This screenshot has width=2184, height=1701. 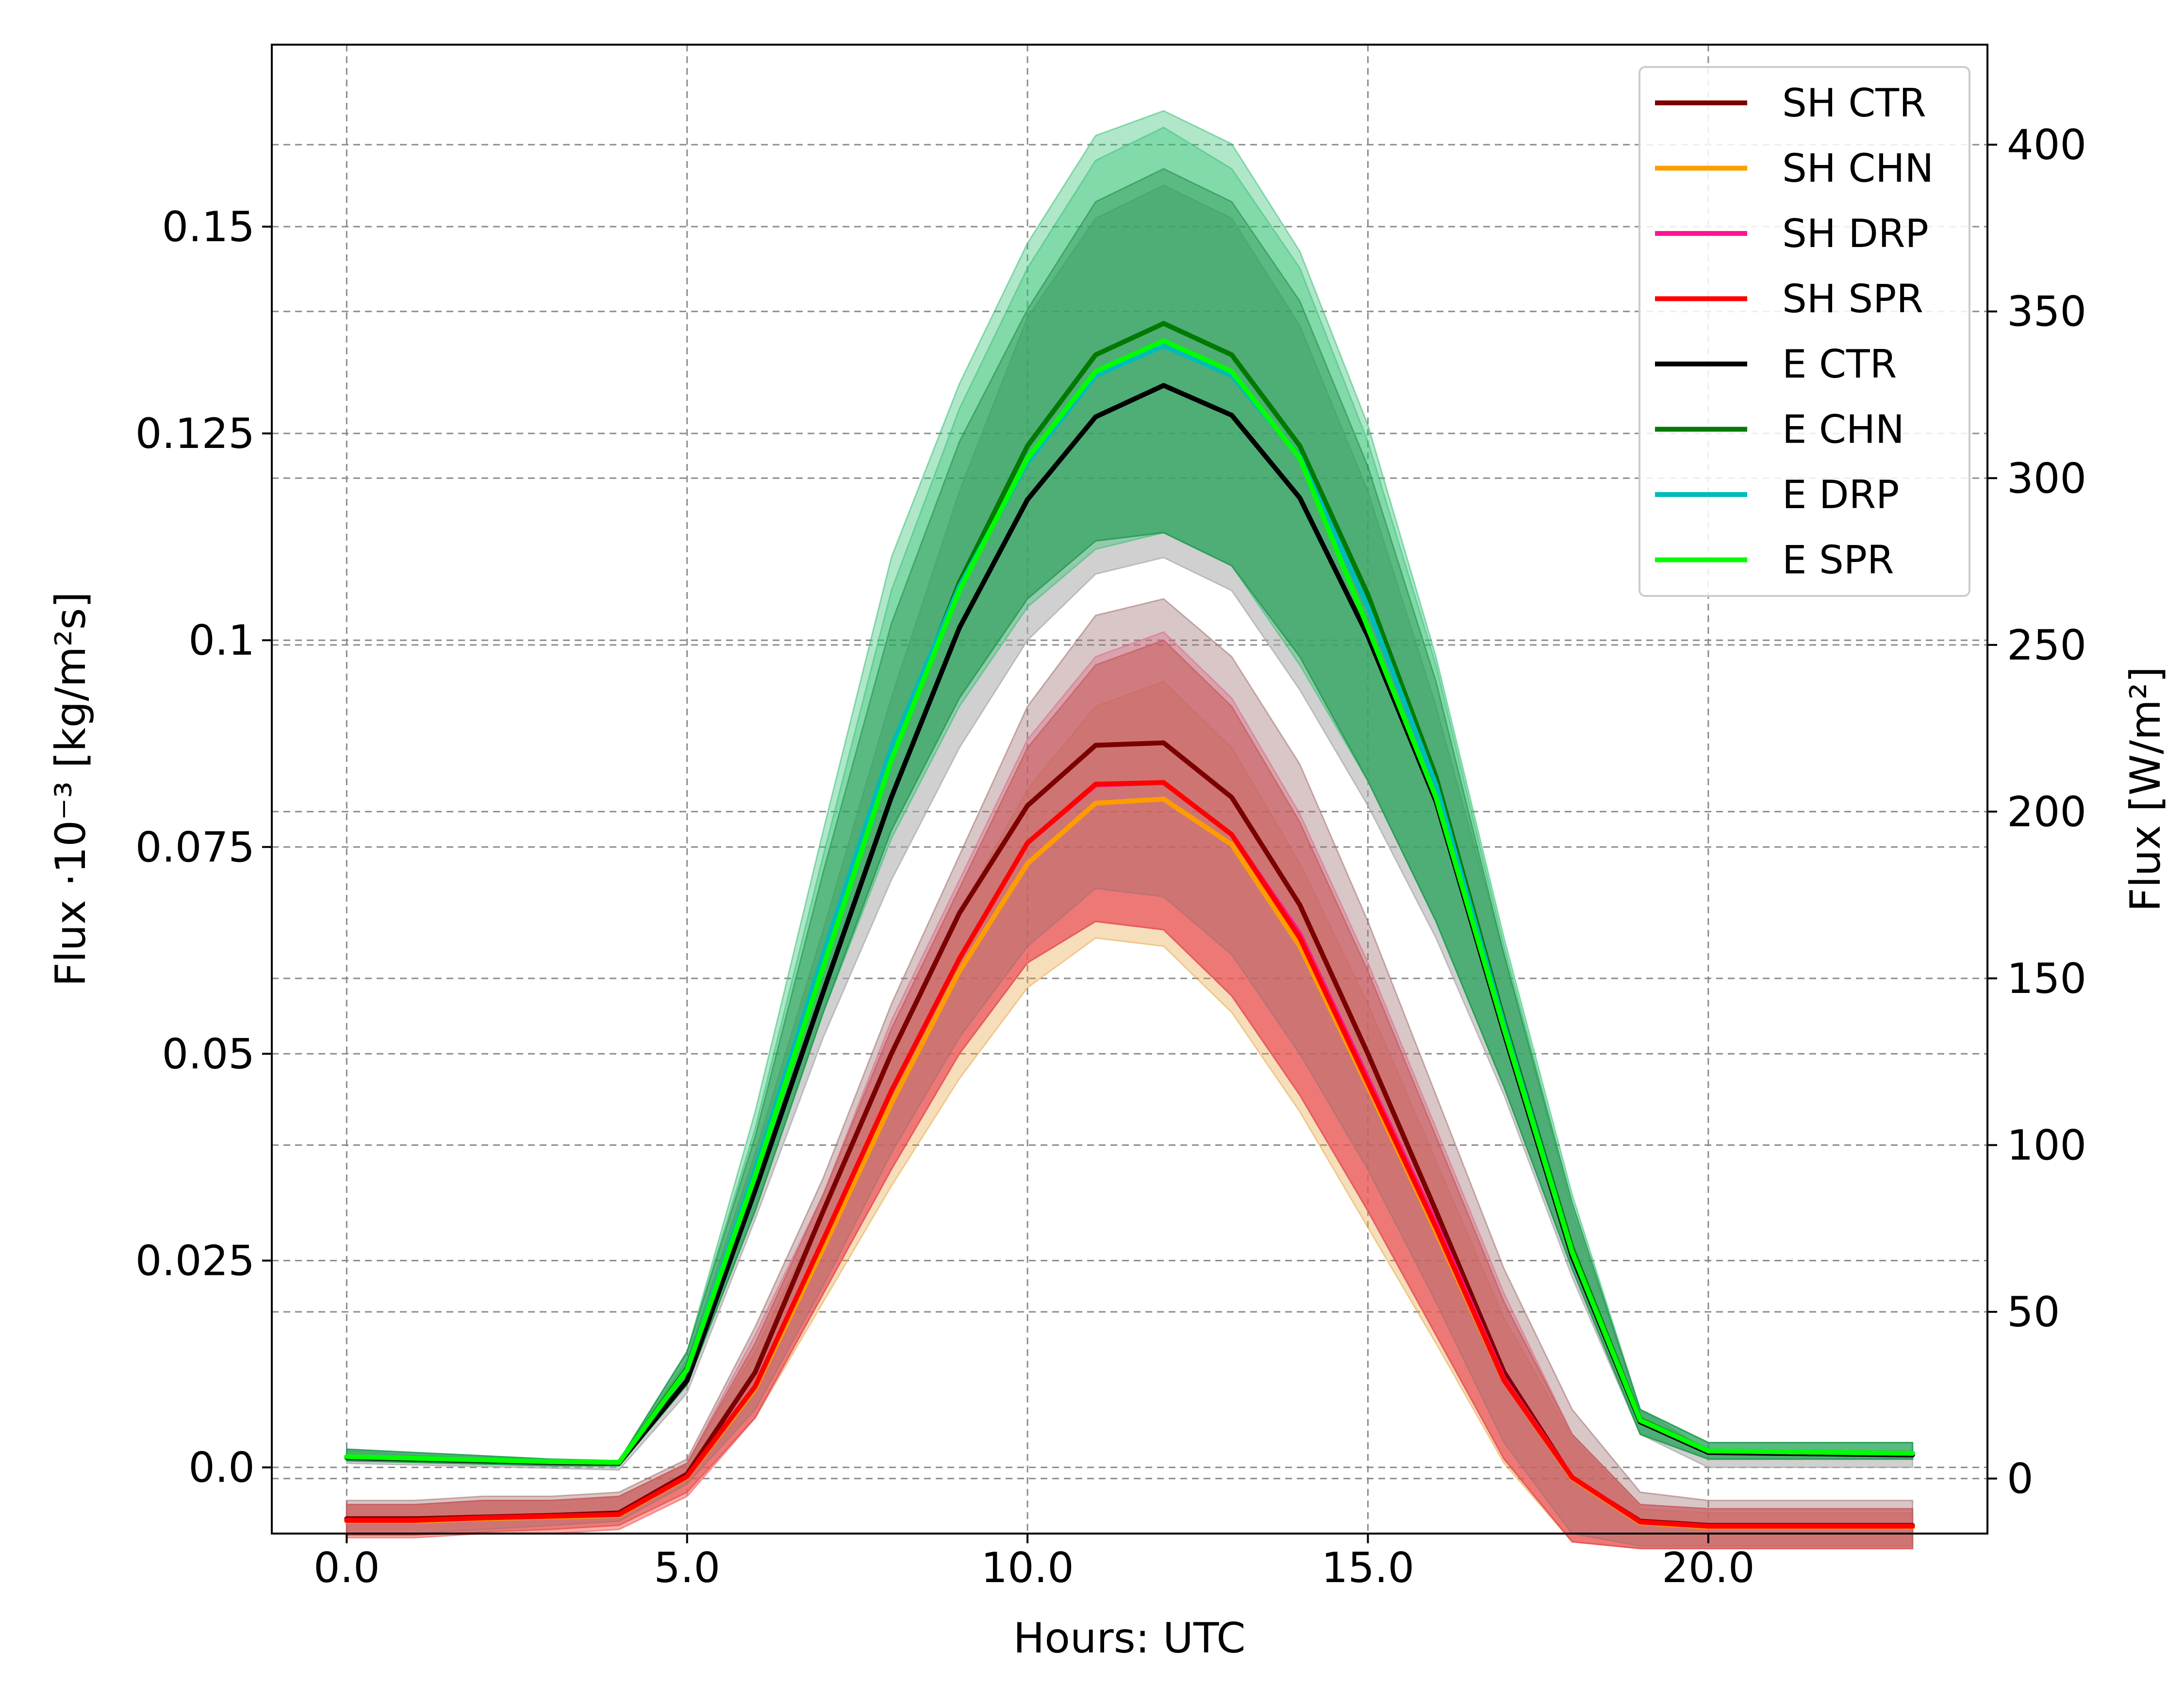 What do you see at coordinates (1129, 1638) in the screenshot?
I see `x-axis-title: Hours: UTC` at bounding box center [1129, 1638].